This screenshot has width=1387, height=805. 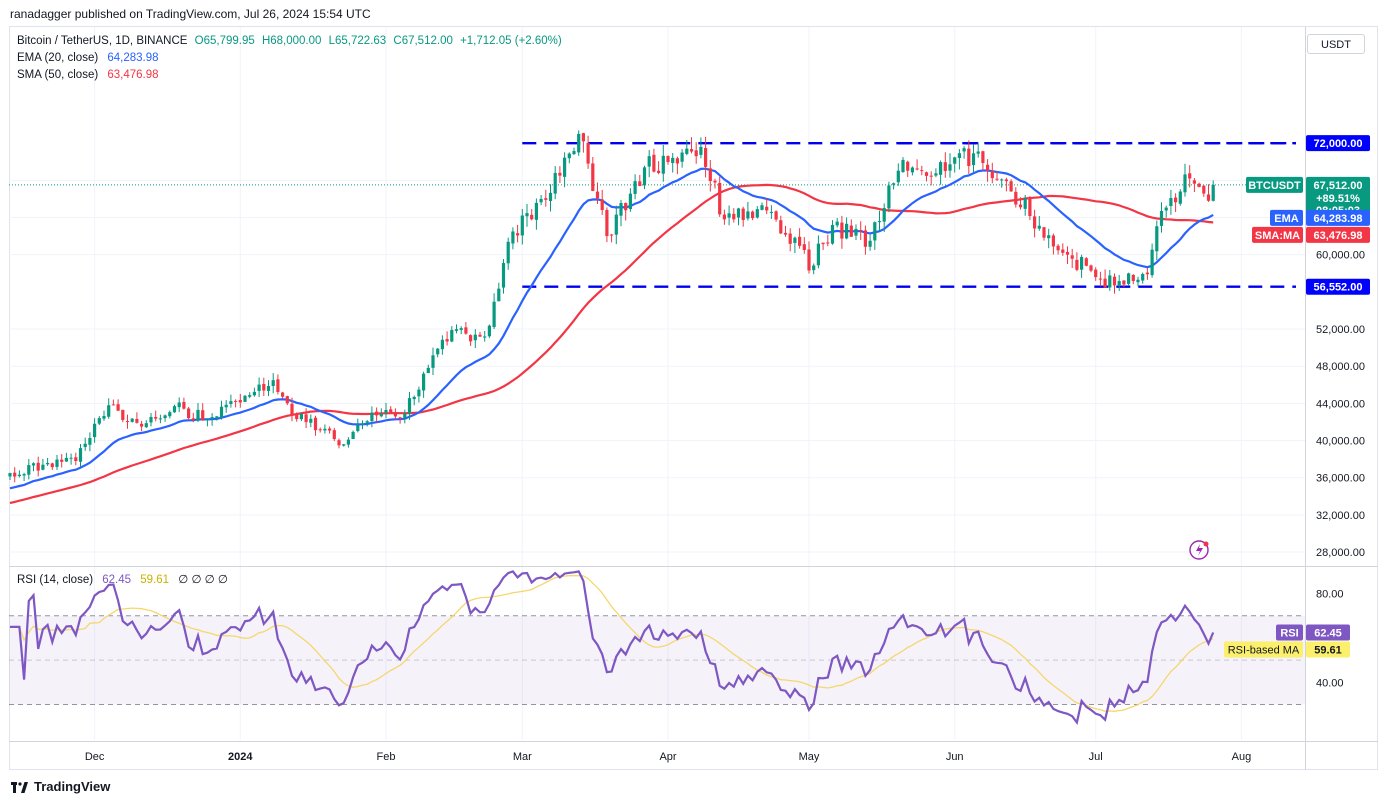 What do you see at coordinates (88, 75) in the screenshot?
I see `sma-legend: SMA (50, close) 63,476.98` at bounding box center [88, 75].